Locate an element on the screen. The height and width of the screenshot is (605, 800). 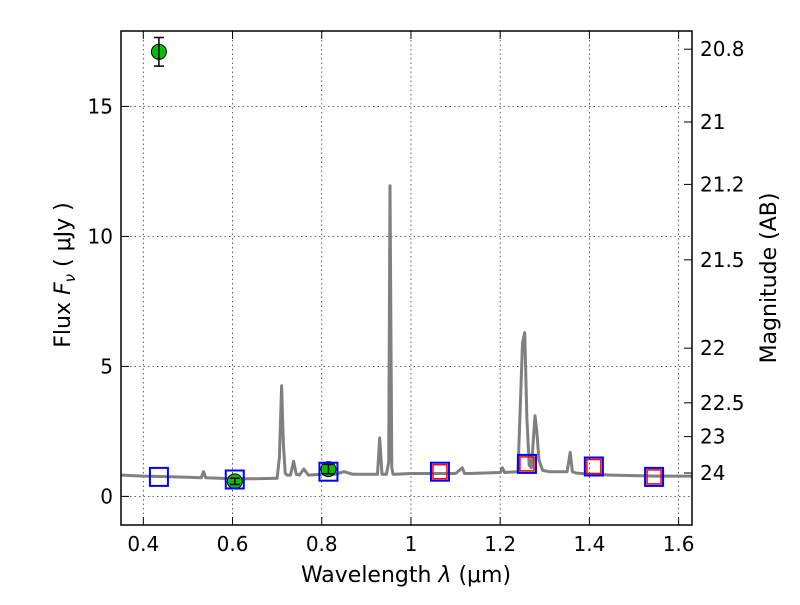
x-tick-label: 1 is located at coordinates (411, 544).